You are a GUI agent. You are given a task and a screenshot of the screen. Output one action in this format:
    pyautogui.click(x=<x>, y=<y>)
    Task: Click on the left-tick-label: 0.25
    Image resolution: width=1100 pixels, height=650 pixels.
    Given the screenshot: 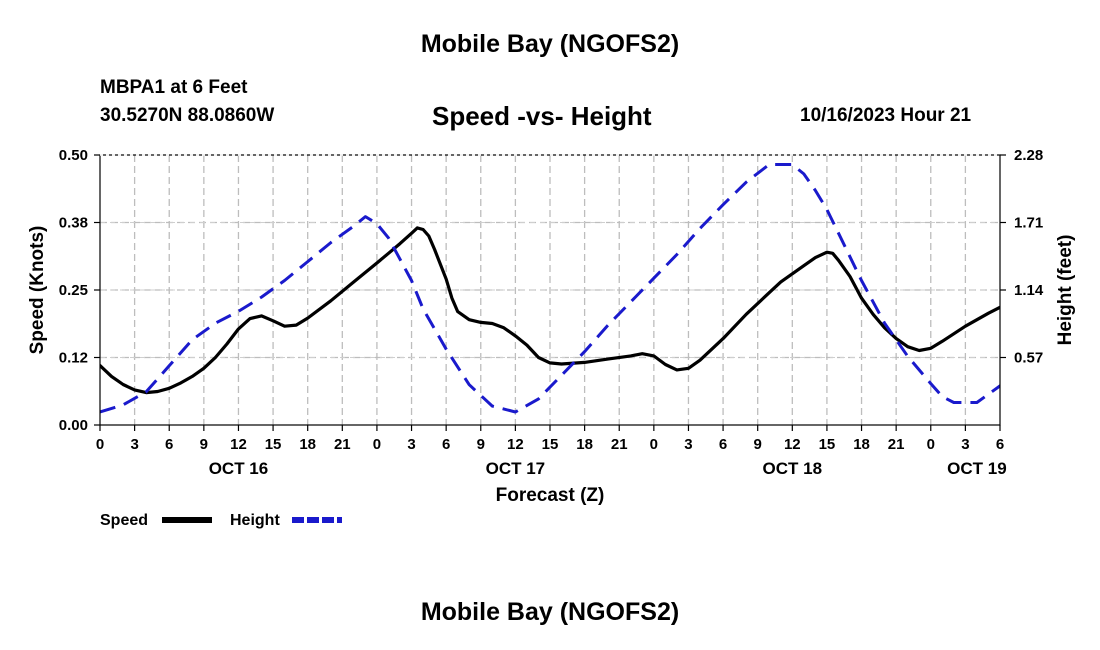 What is the action you would take?
    pyautogui.click(x=73, y=290)
    